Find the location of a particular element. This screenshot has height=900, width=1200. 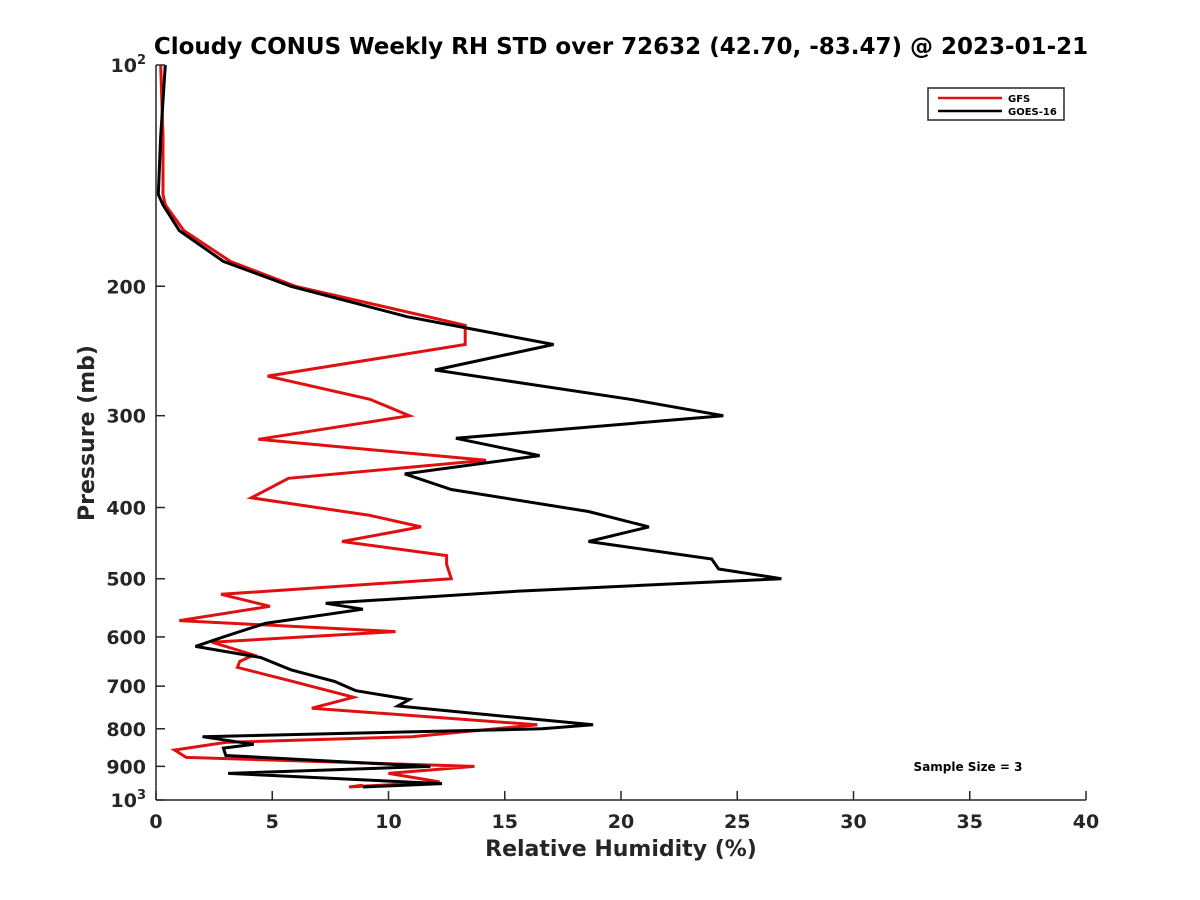

x-tick-label: 30 is located at coordinates (853, 822).